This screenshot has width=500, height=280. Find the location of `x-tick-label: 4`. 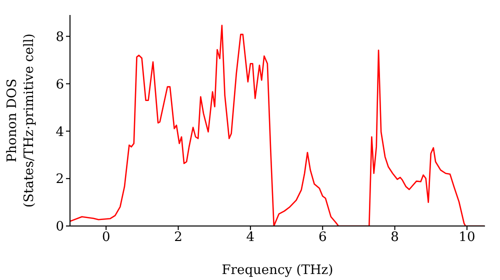

x-tick-label: 4 is located at coordinates (250, 238).